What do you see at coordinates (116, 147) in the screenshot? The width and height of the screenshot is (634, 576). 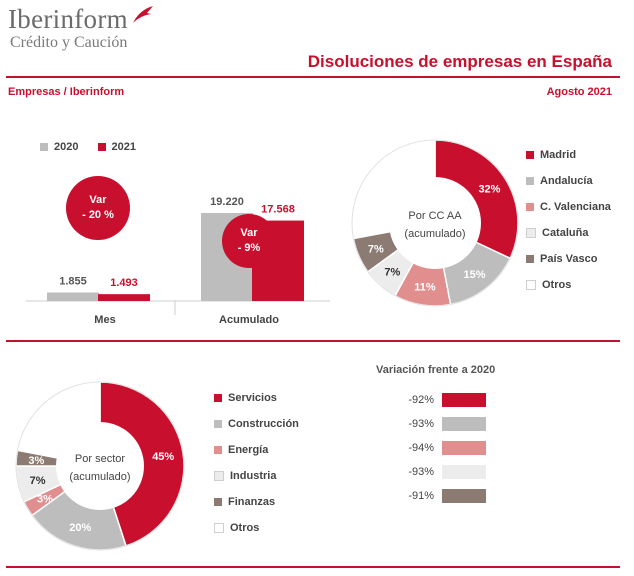 I see `legend-item-2021: 2021` at bounding box center [116, 147].